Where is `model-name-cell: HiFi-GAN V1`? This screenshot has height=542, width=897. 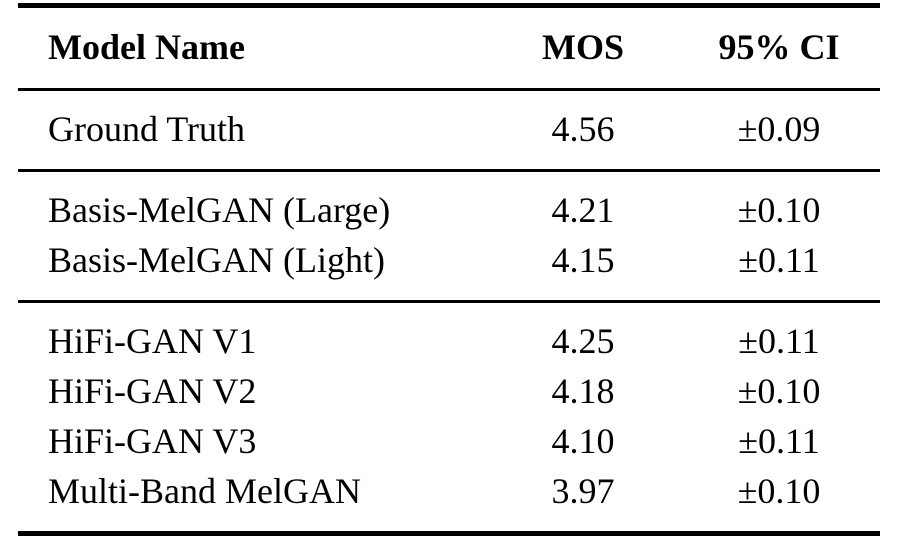
model-name-cell: HiFi-GAN V1 is located at coordinates (253, 333).